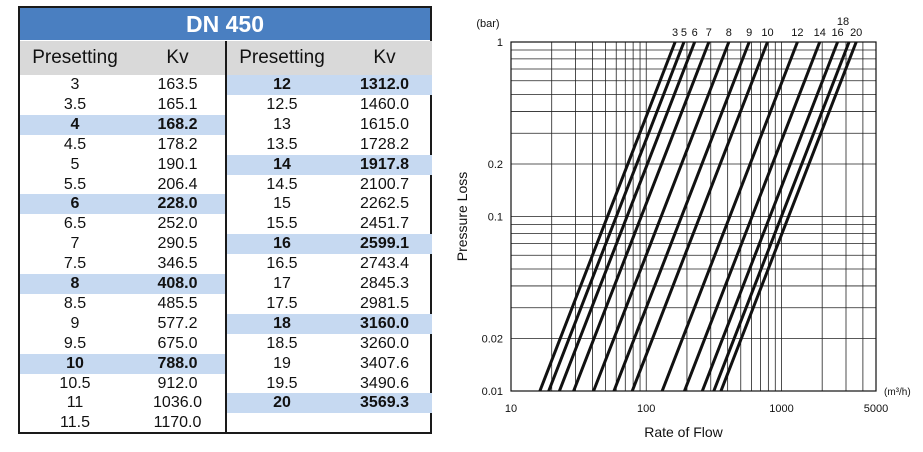 This screenshot has height=452, width=923. What do you see at coordinates (122, 403) in the screenshot?
I see `table-row: 11 1036.0` at bounding box center [122, 403].